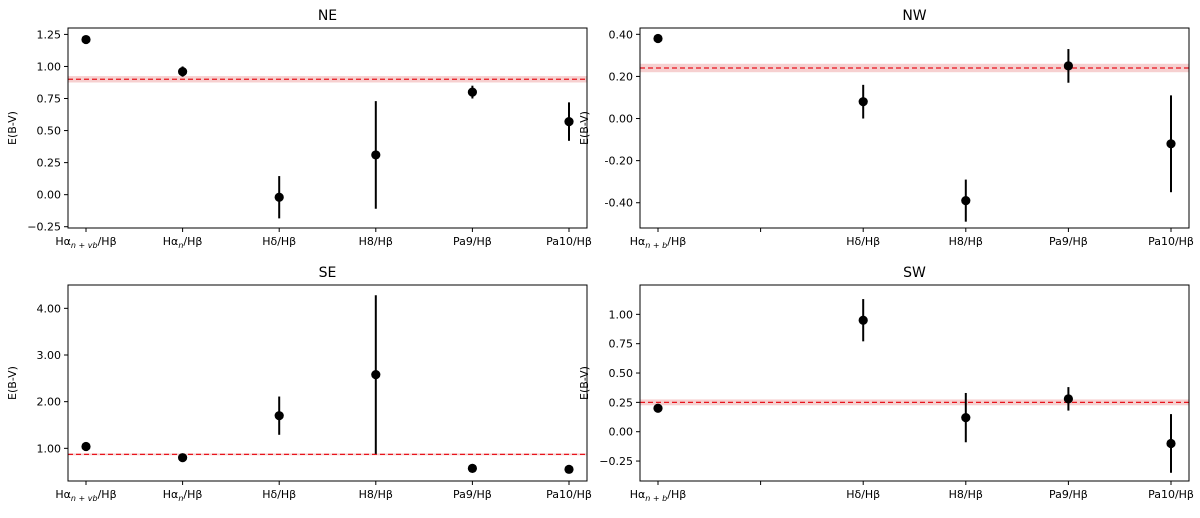 This screenshot has height=518, width=1200. What do you see at coordinates (328, 273) in the screenshot?
I see `chart-title: SE` at bounding box center [328, 273].